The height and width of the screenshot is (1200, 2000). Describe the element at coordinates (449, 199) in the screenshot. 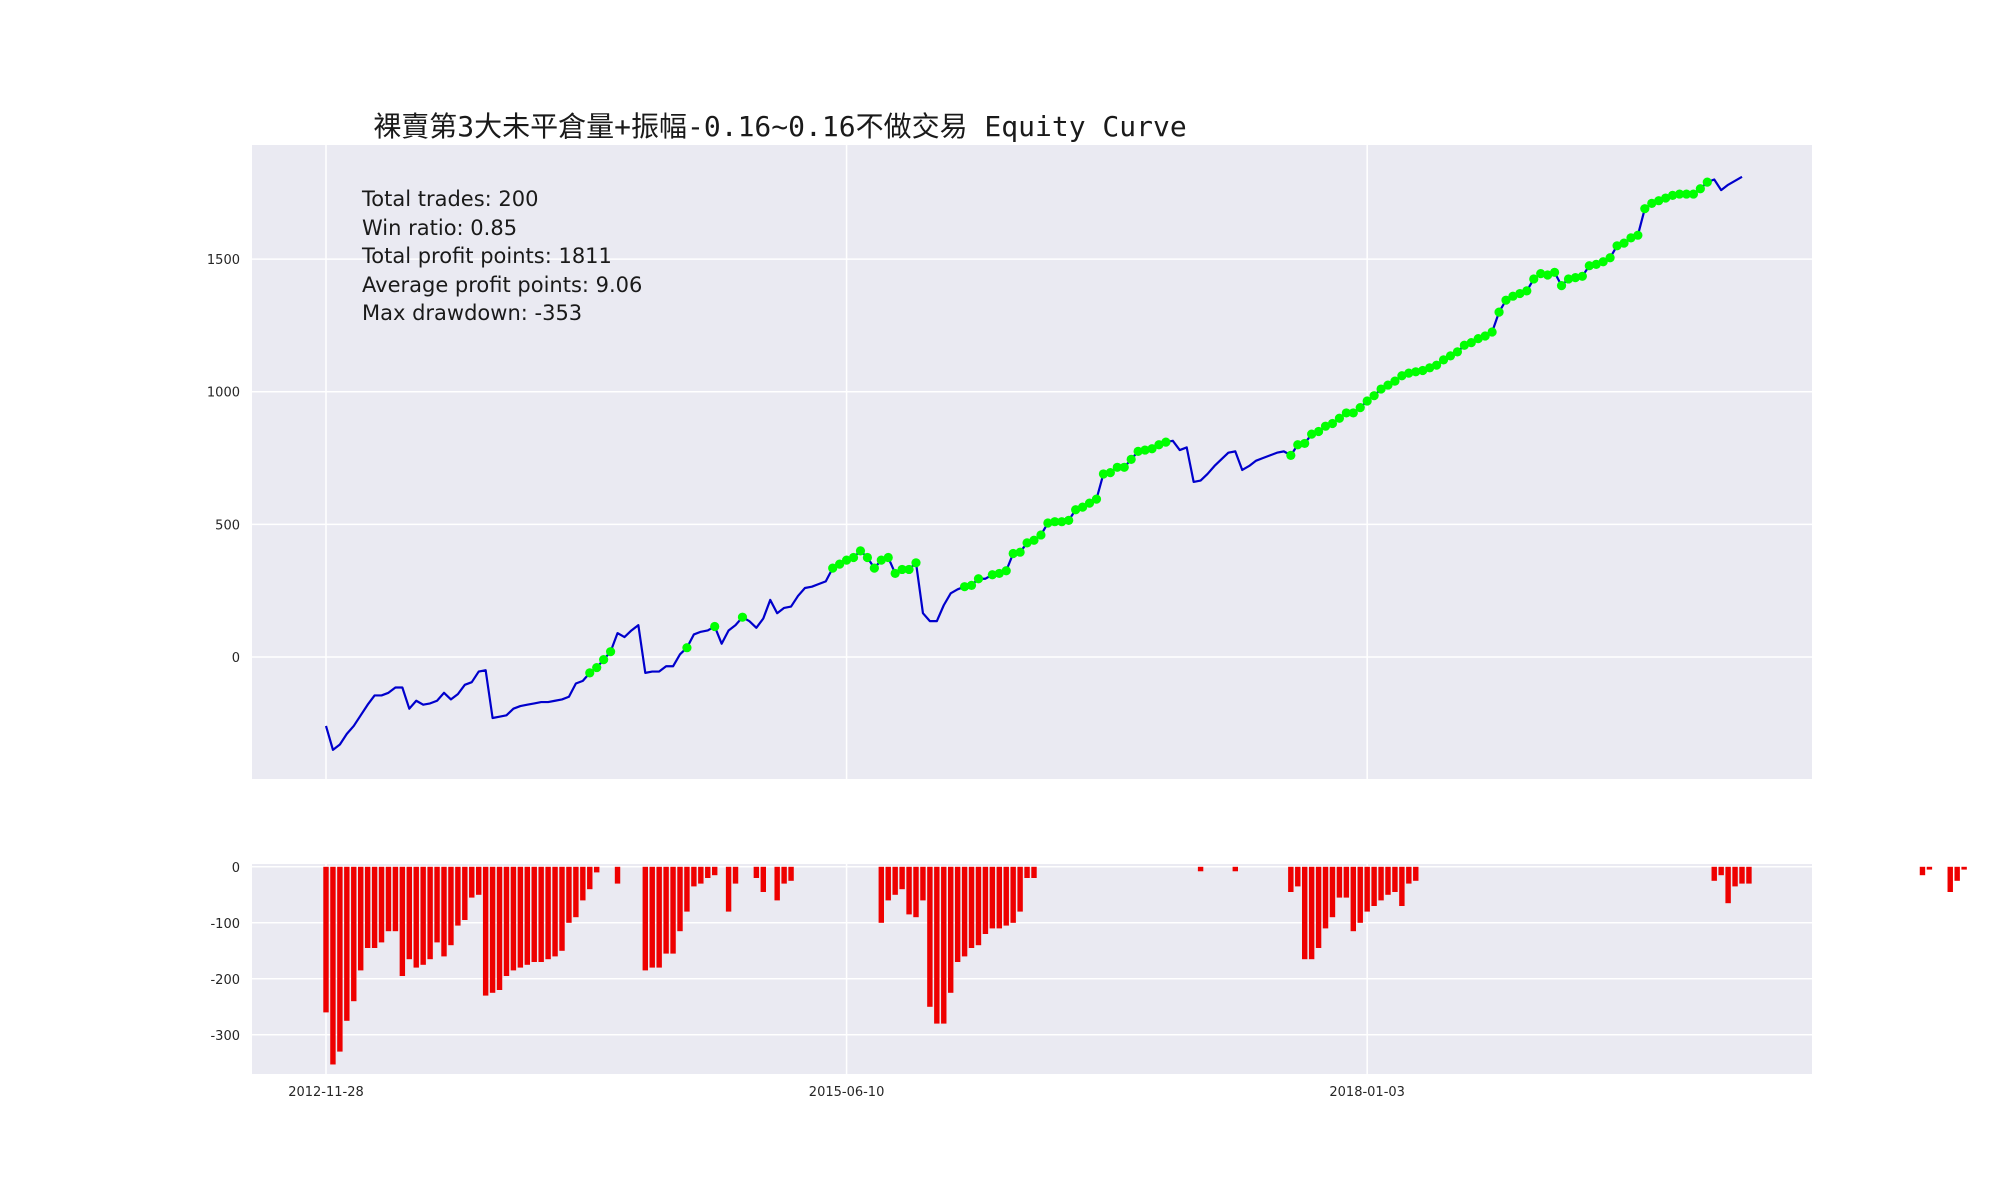

I see `total-trades-text: Total trades: 200` at that location.